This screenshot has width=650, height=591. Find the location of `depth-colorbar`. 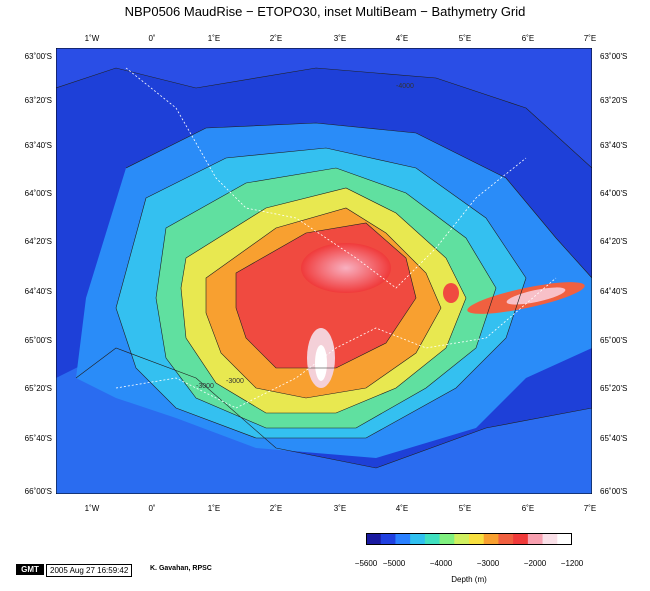

depth-colorbar is located at coordinates (469, 539).